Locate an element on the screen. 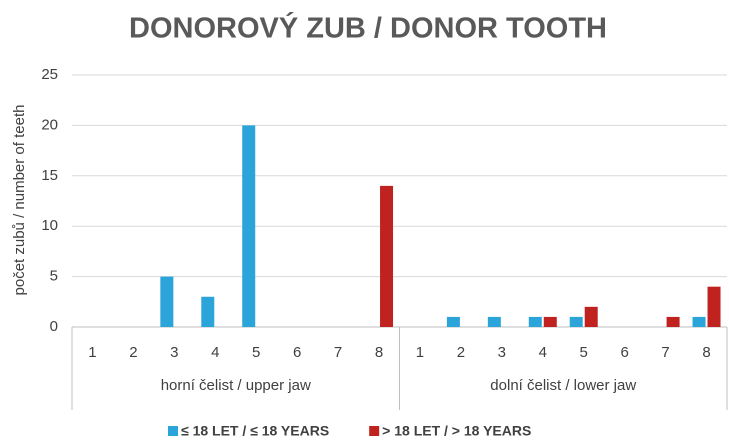 The width and height of the screenshot is (729, 441). y-tick-label: 5 is located at coordinates (54, 276).